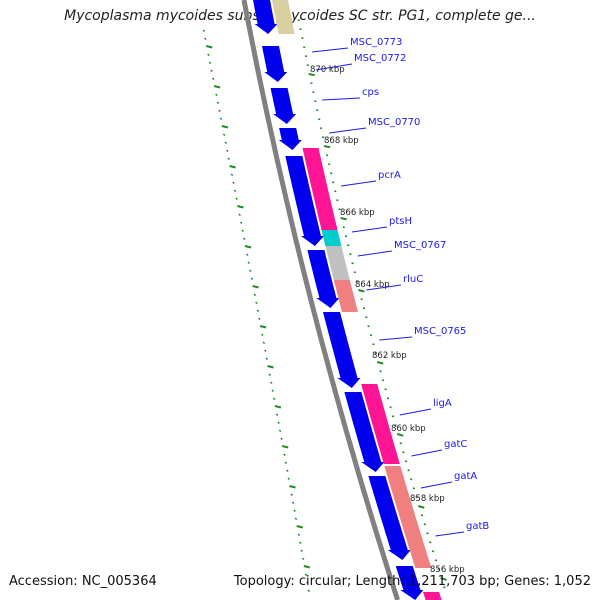 The width and height of the screenshot is (600, 600). I want to click on gene-label-pcrA: pcrA, so click(389, 175).